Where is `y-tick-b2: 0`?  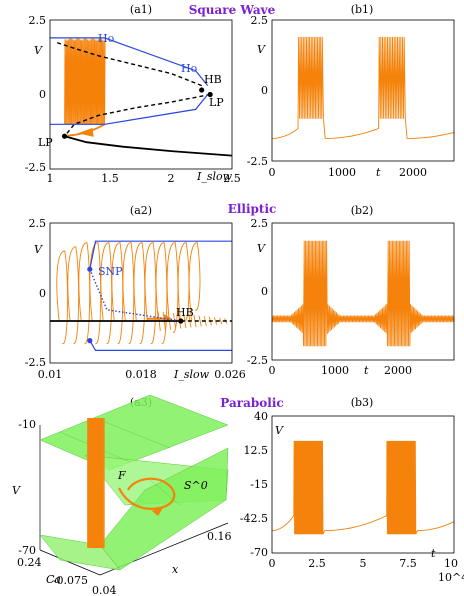
y-tick-b2: 0 is located at coordinates (264, 291).